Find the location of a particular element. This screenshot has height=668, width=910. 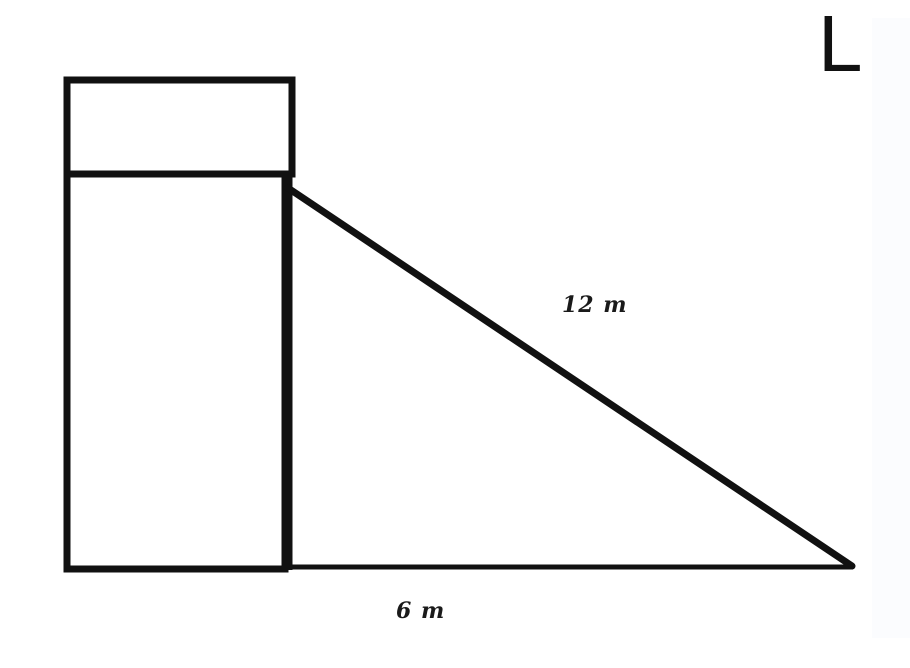

upper-box is located at coordinates (179, 127).